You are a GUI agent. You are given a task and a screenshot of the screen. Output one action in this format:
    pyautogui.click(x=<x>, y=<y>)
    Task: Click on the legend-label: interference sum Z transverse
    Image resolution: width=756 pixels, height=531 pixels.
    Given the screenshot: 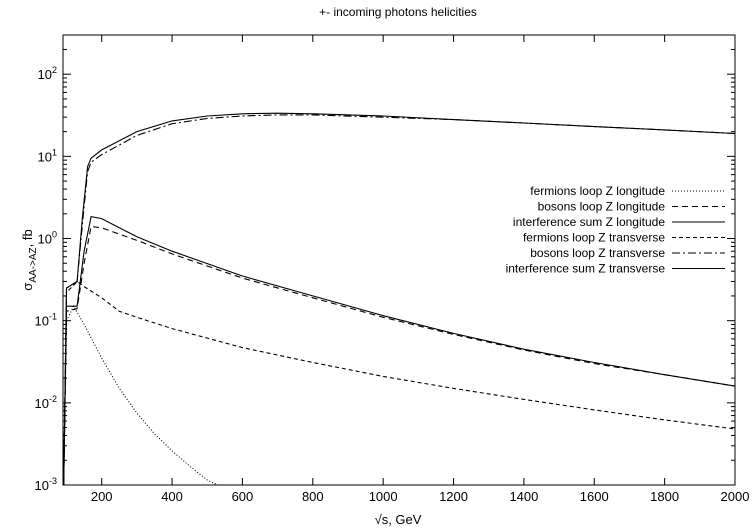 What is the action you would take?
    pyautogui.click(x=586, y=269)
    